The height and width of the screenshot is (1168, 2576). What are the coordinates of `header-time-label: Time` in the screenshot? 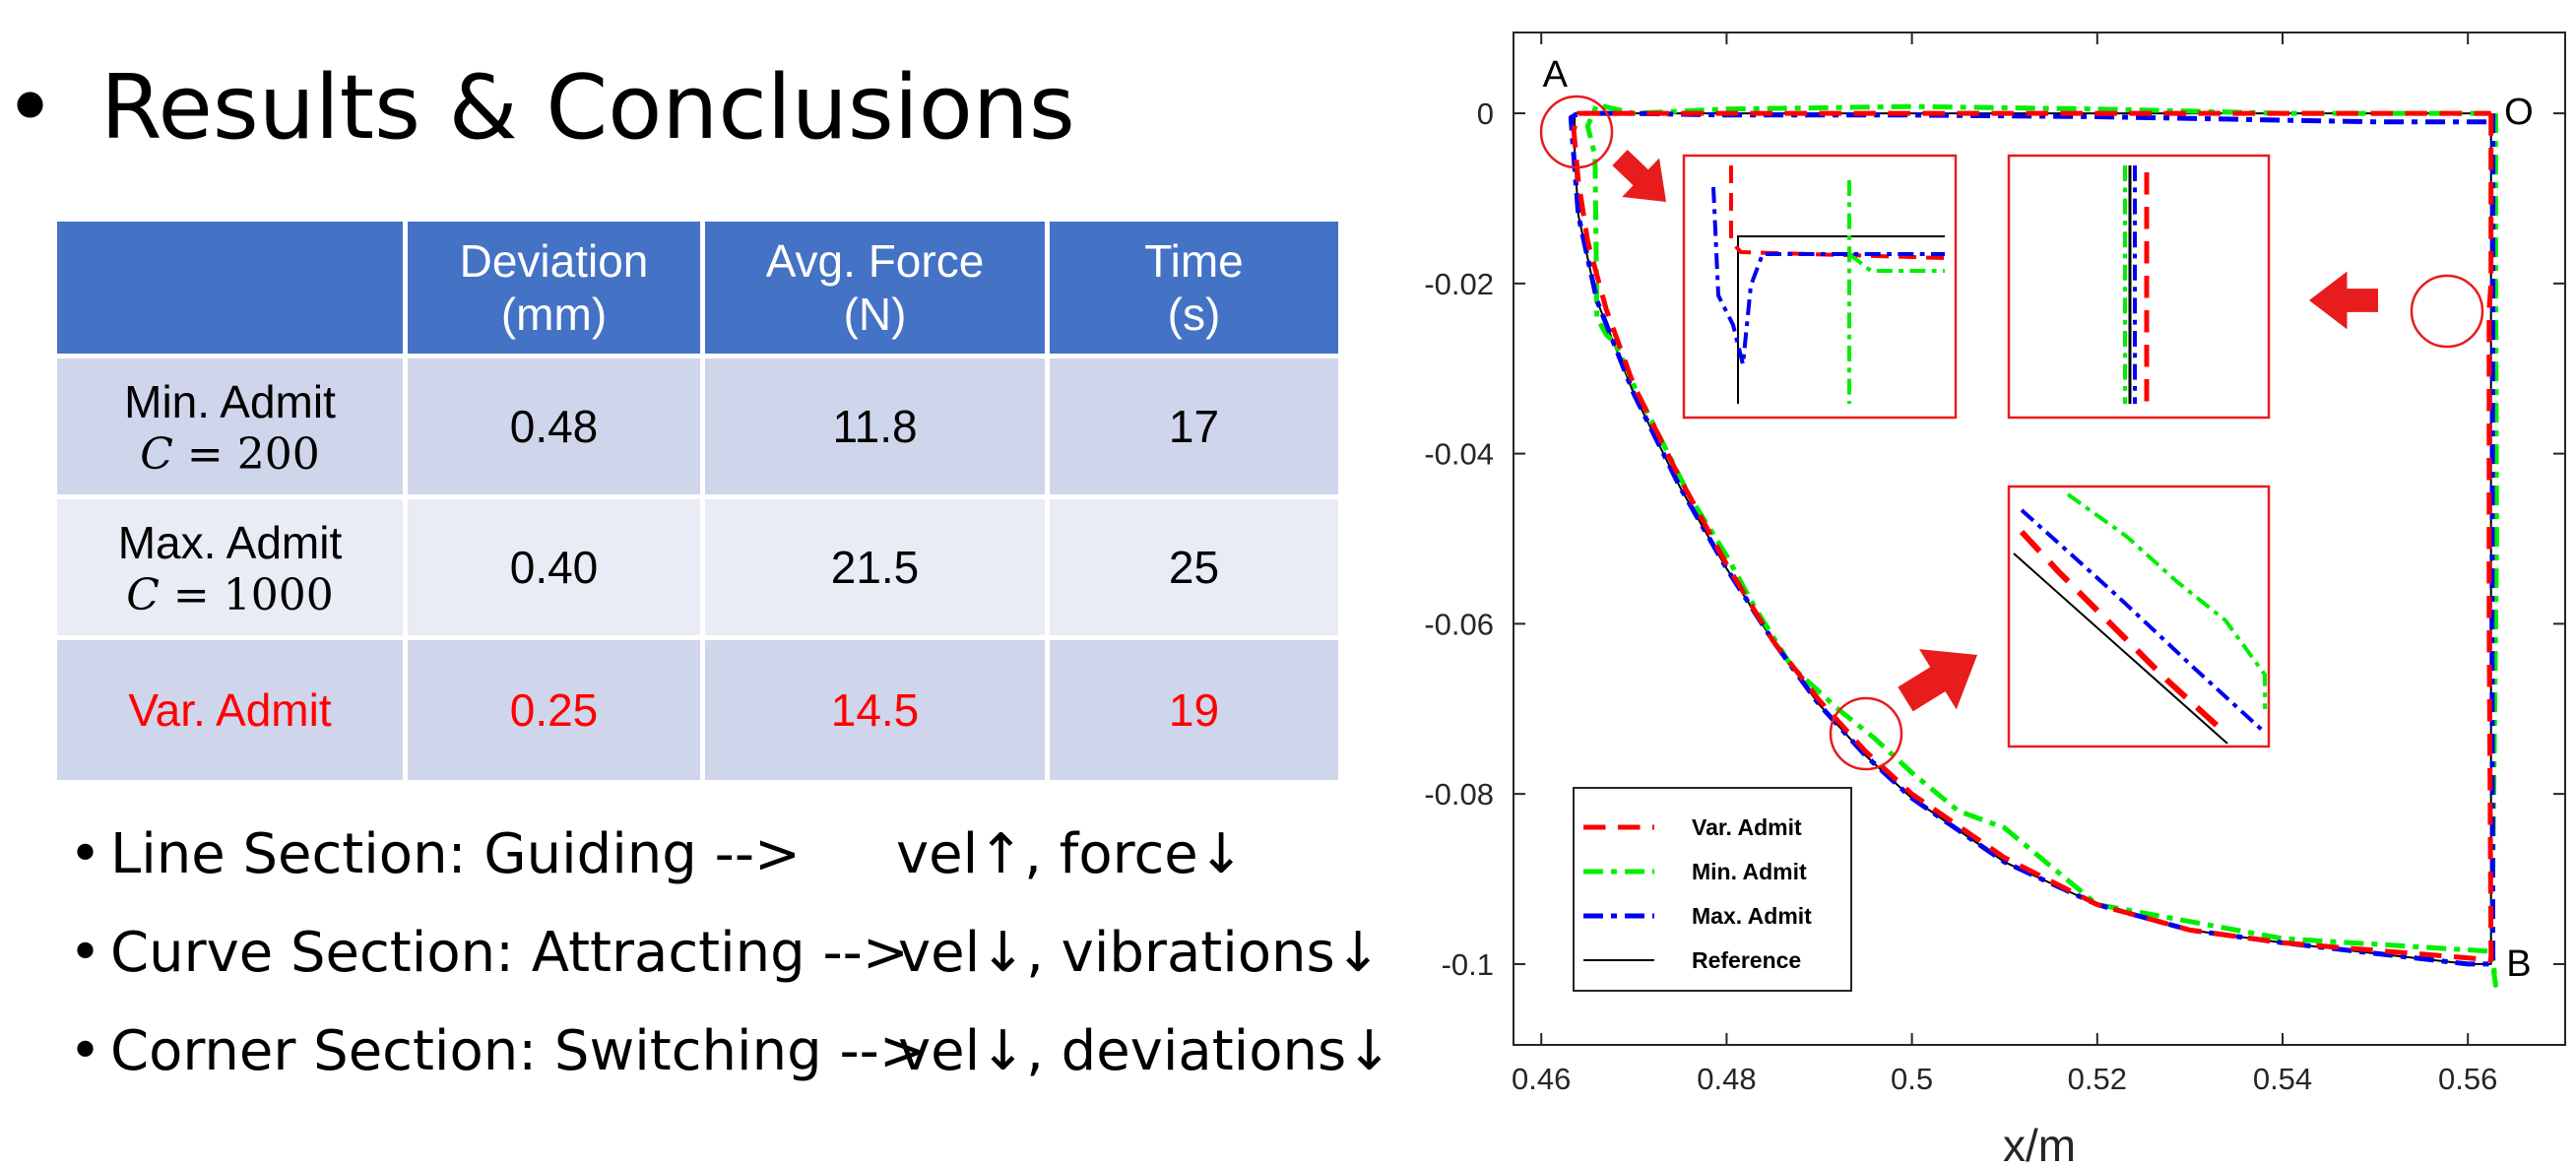 It's located at (1194, 261).